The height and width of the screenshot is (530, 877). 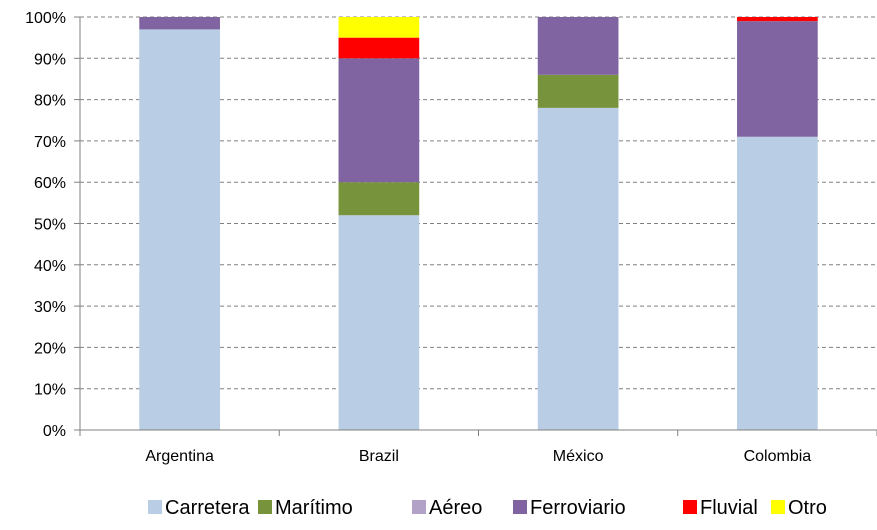 I want to click on legend-item: Fluvial, so click(x=720, y=508).